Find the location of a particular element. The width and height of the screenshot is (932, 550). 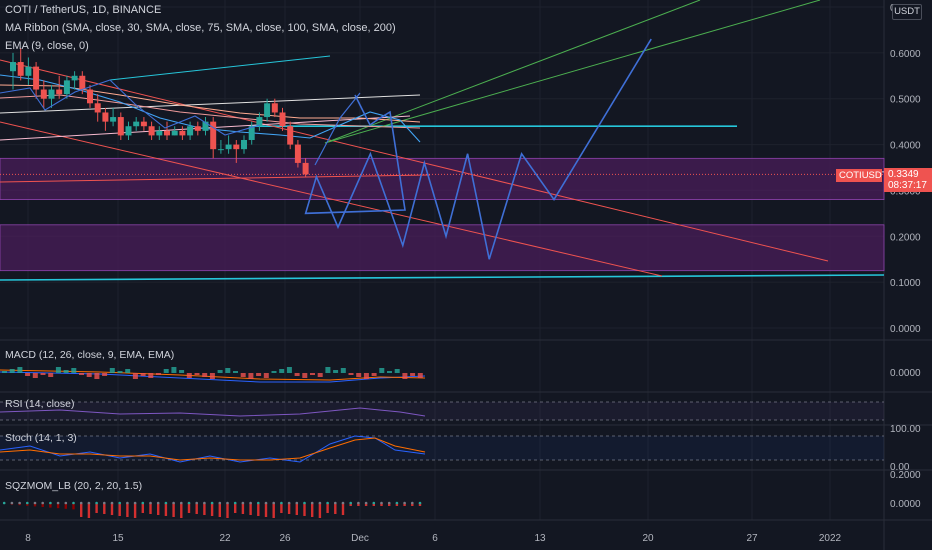

price-label: 0.1000 is located at coordinates (905, 283).